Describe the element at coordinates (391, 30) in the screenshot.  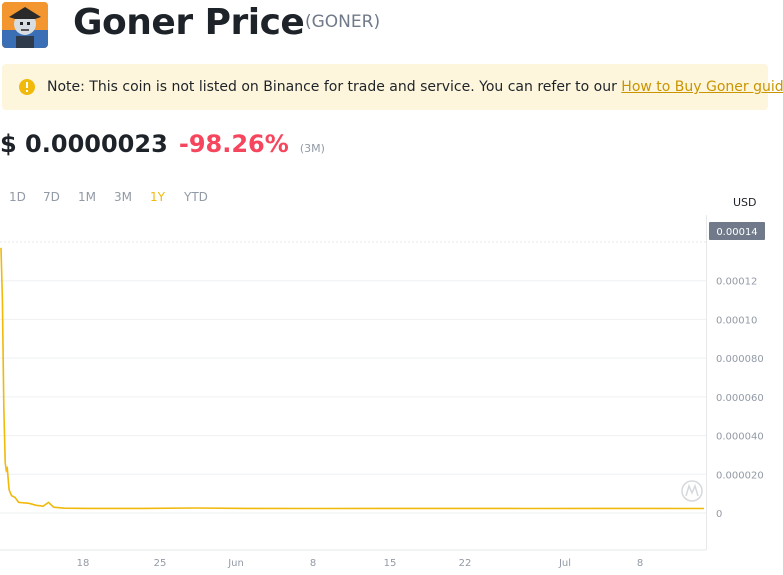
I see `coin-header: Goner Price (GONER)` at that location.